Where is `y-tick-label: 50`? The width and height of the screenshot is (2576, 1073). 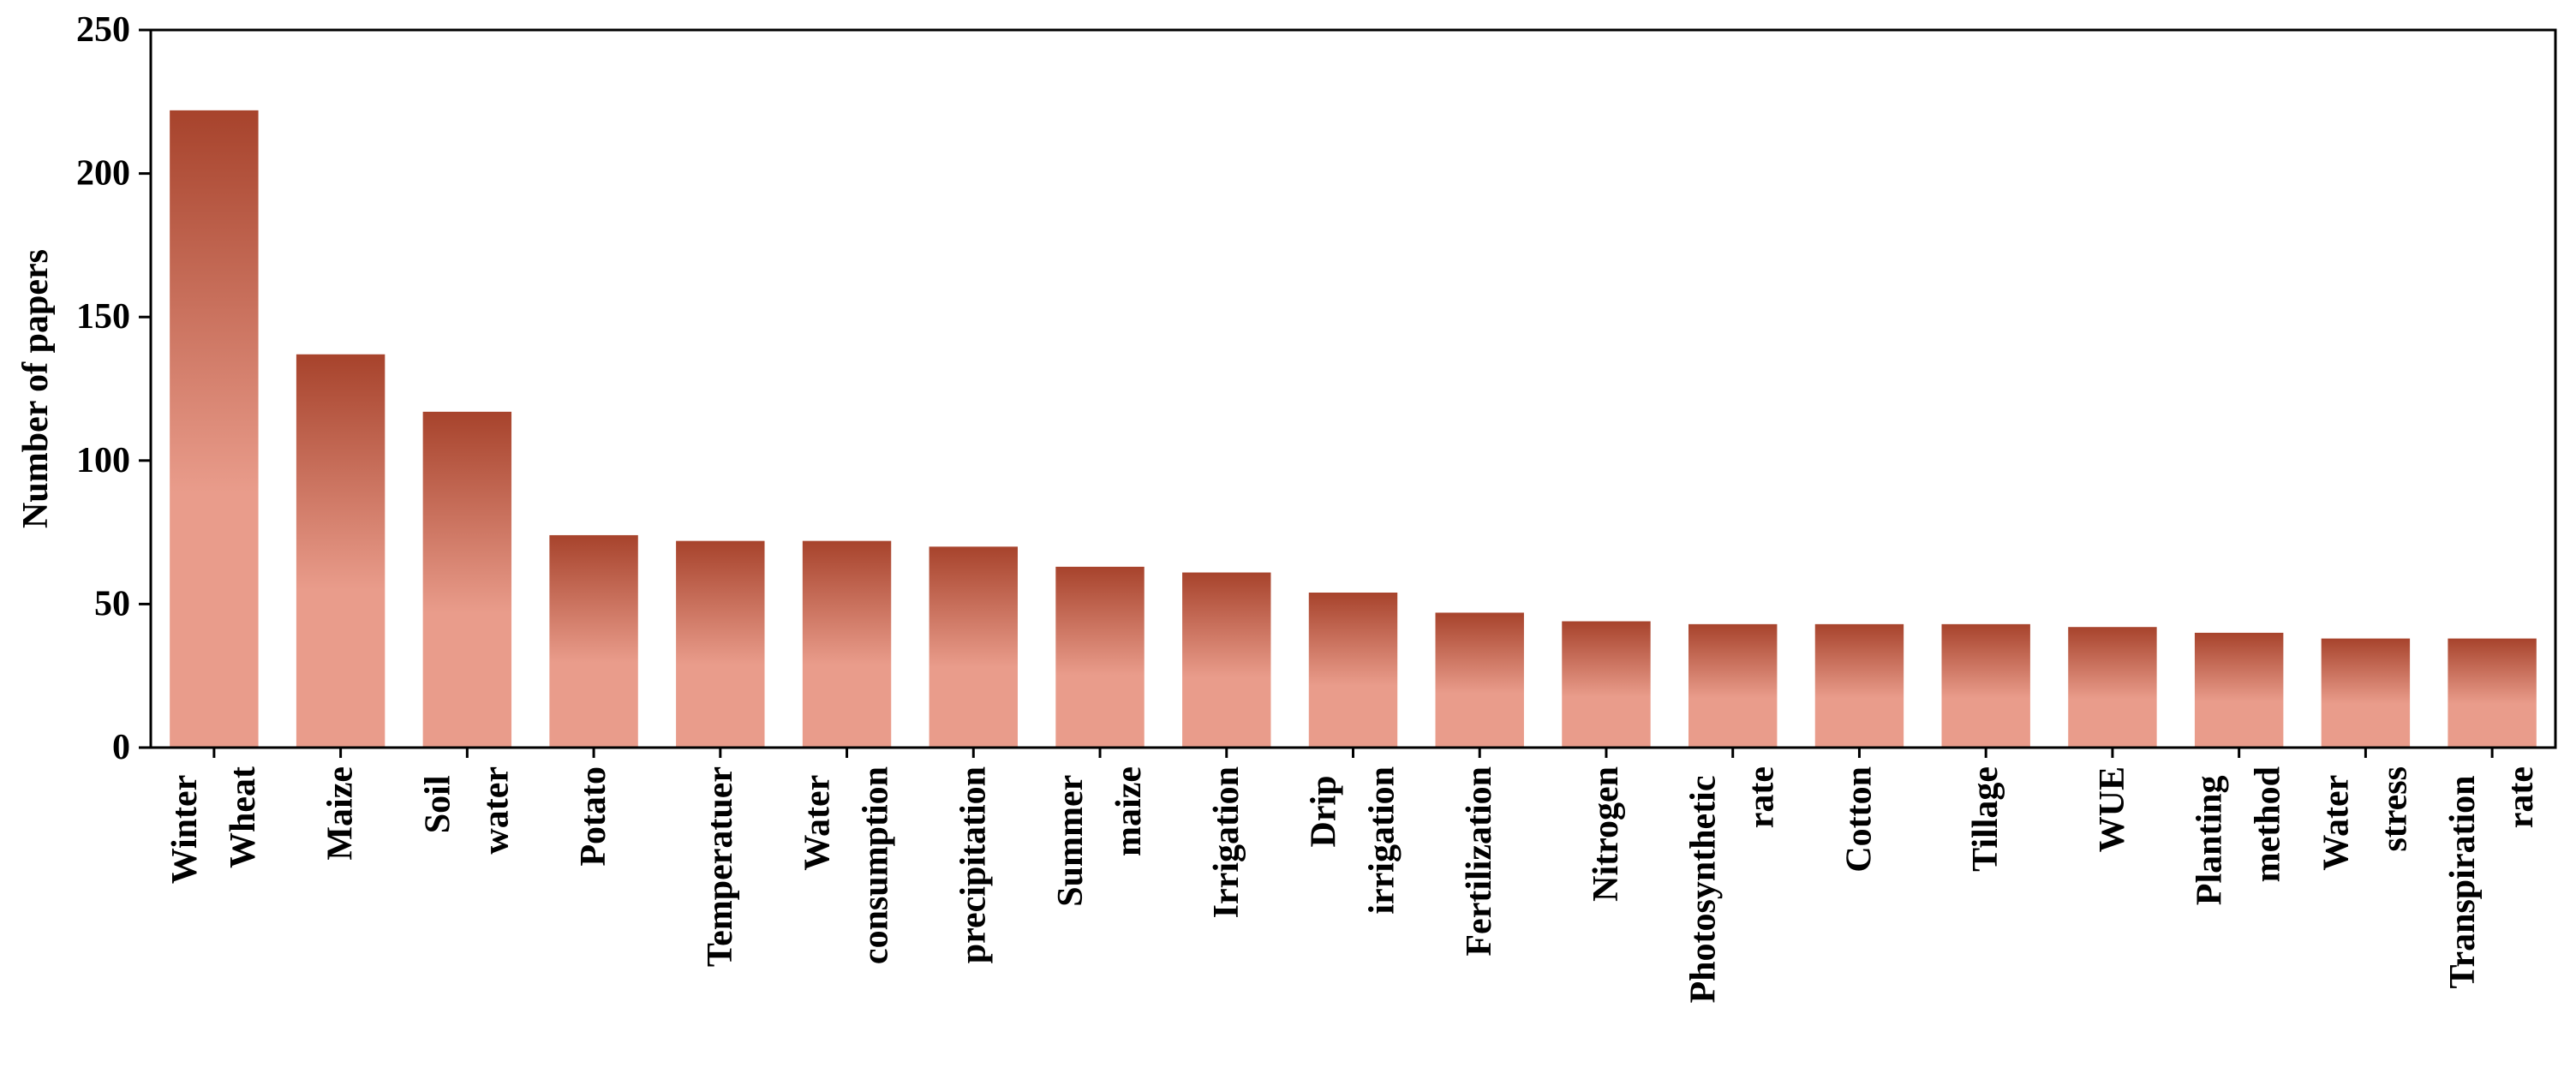
y-tick-label: 50 is located at coordinates (112, 603).